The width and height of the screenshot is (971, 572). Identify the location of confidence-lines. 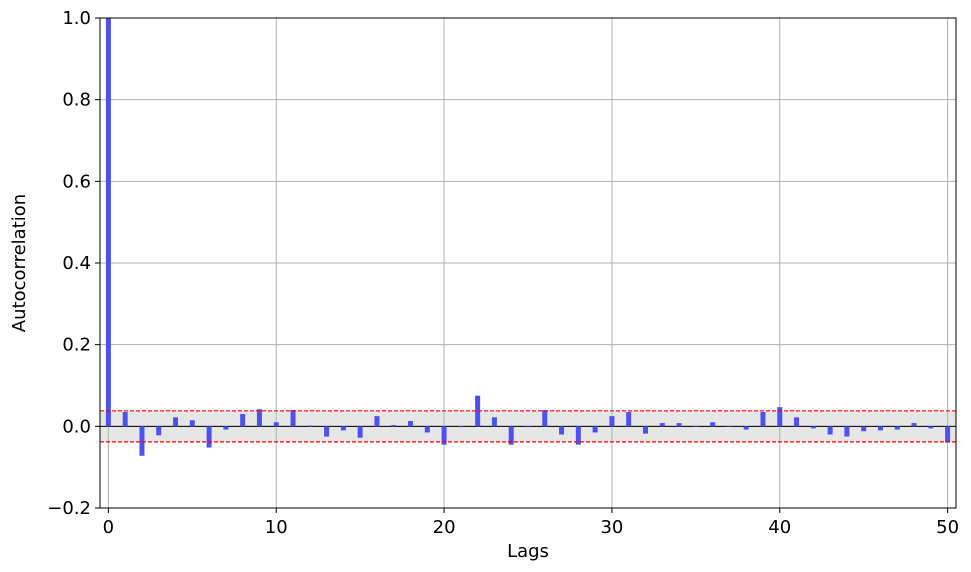
(528, 426).